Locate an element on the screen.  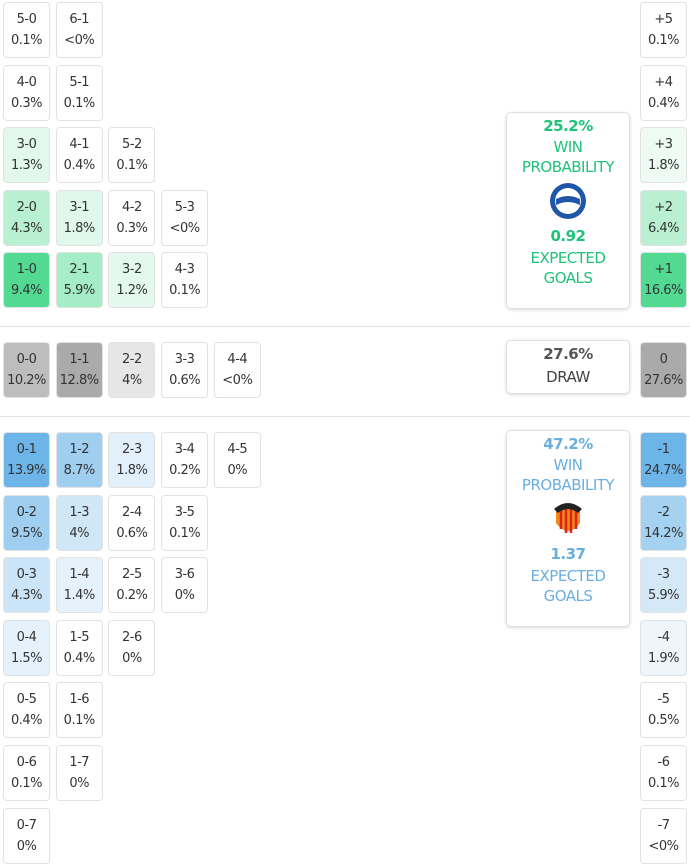
away-logo is located at coordinates (568, 518).